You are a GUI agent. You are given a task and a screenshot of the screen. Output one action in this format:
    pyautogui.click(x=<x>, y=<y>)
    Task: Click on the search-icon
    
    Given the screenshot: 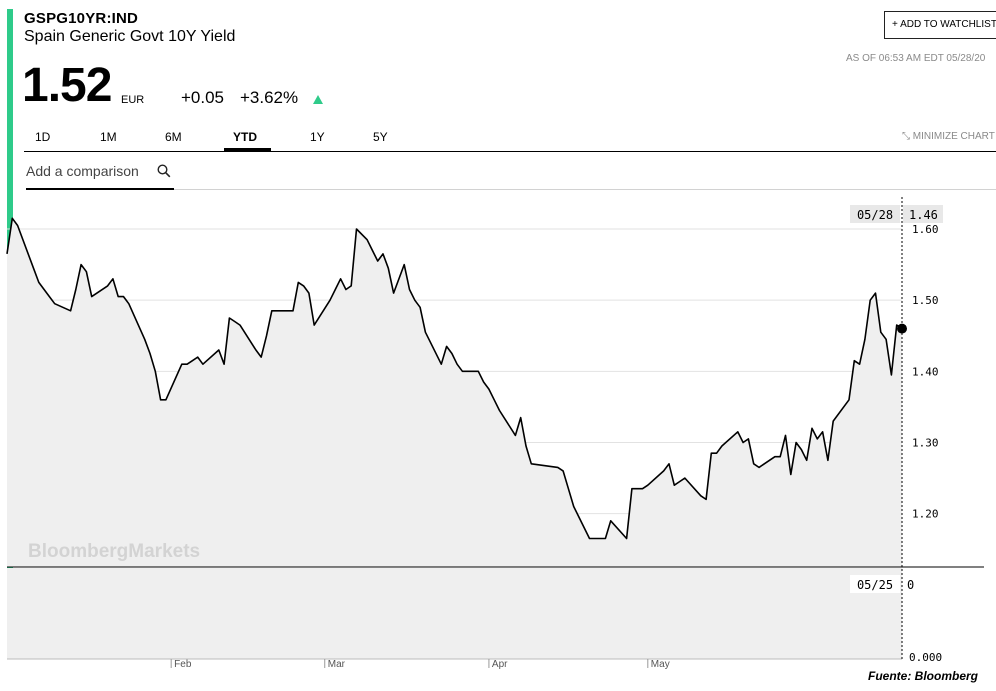 What is the action you would take?
    pyautogui.click(x=164, y=171)
    